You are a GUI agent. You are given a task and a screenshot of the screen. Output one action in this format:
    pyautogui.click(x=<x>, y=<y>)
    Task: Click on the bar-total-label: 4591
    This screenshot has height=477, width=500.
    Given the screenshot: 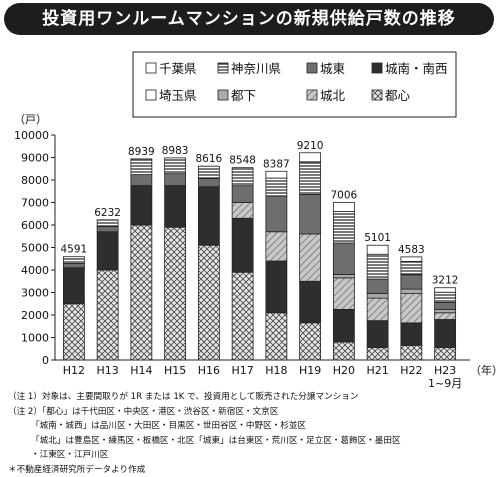 What is the action you would take?
    pyautogui.click(x=74, y=250)
    